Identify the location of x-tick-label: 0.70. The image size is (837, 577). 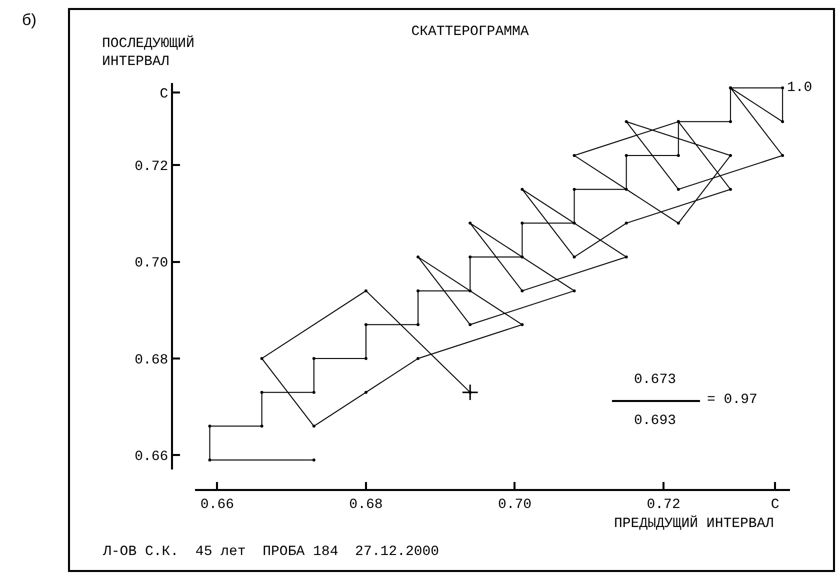
(515, 504).